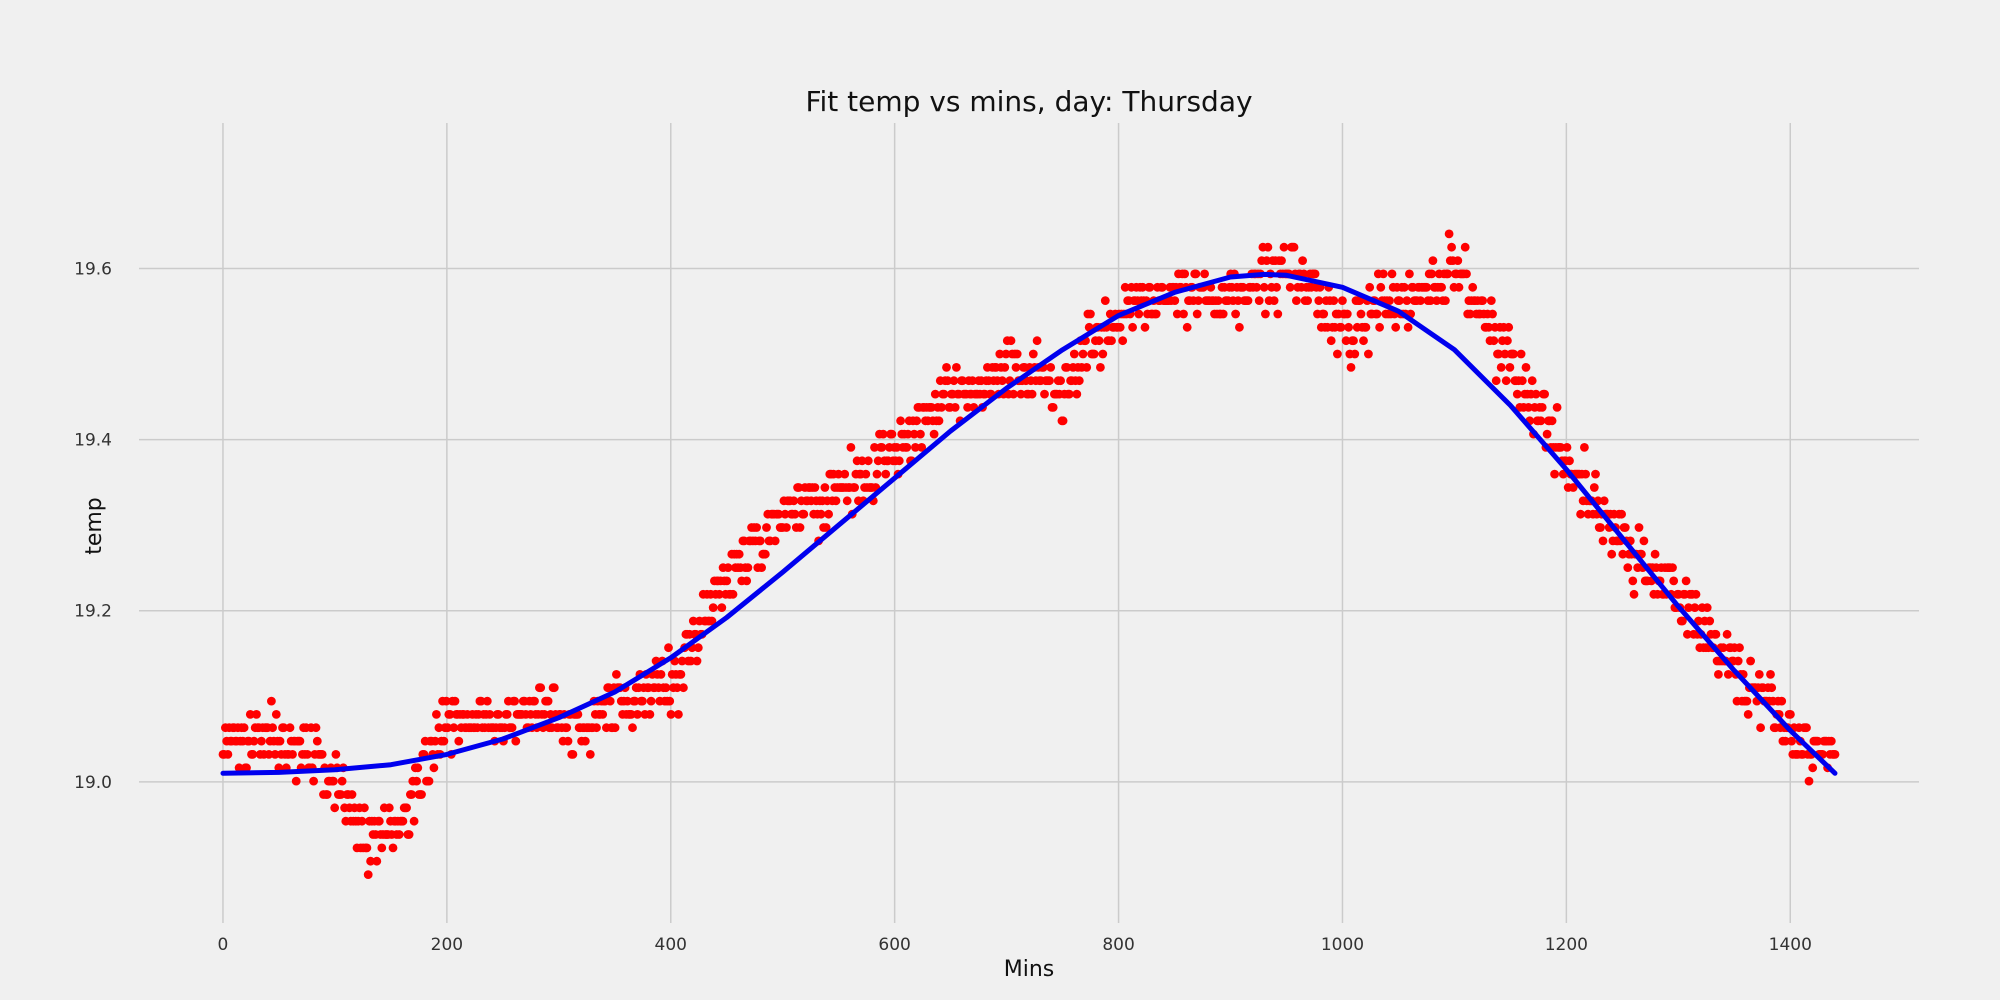 This screenshot has height=1000, width=2000. I want to click on y-tick-label: 19.4, so click(93, 441).